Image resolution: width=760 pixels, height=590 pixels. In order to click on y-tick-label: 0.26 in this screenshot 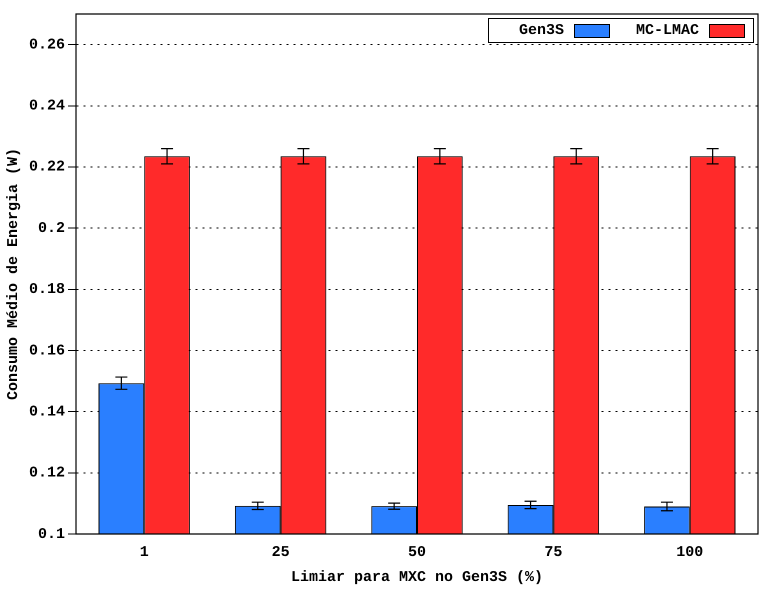, I will do `click(47, 45)`.